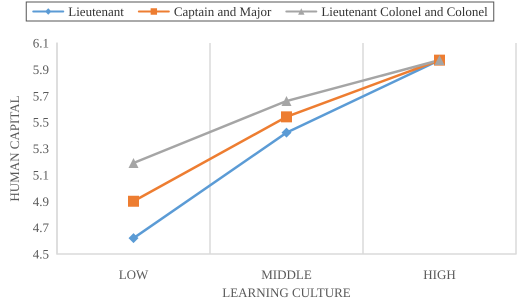 The height and width of the screenshot is (304, 520). What do you see at coordinates (286, 274) in the screenshot?
I see `x-tick-label: MIDDLE` at bounding box center [286, 274].